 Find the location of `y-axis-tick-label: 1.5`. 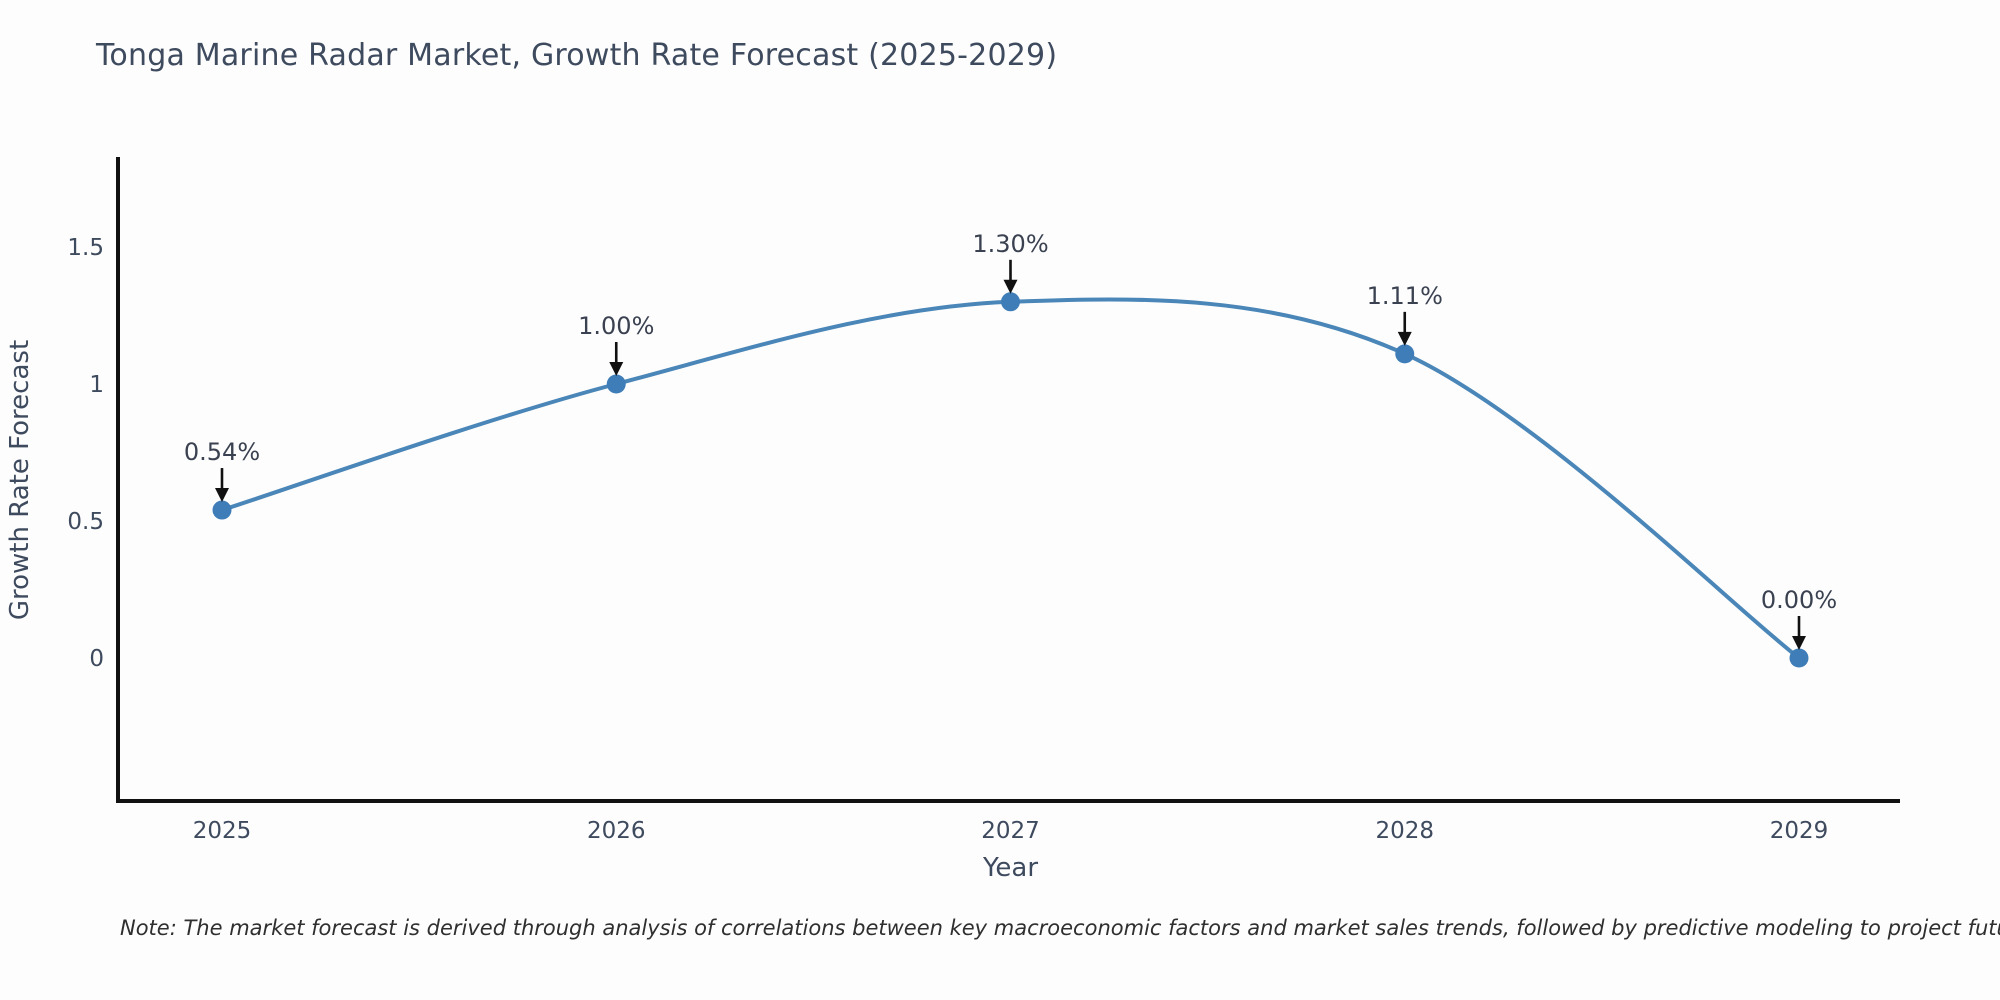

y-axis-tick-label: 1.5 is located at coordinates (85, 248).